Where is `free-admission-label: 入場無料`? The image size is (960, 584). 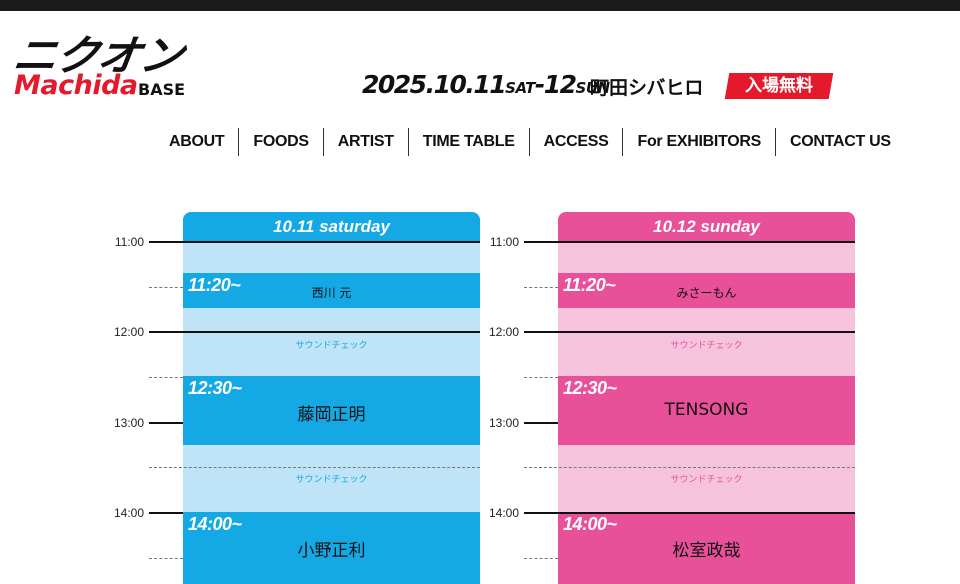 free-admission-label: 入場無料 is located at coordinates (779, 86).